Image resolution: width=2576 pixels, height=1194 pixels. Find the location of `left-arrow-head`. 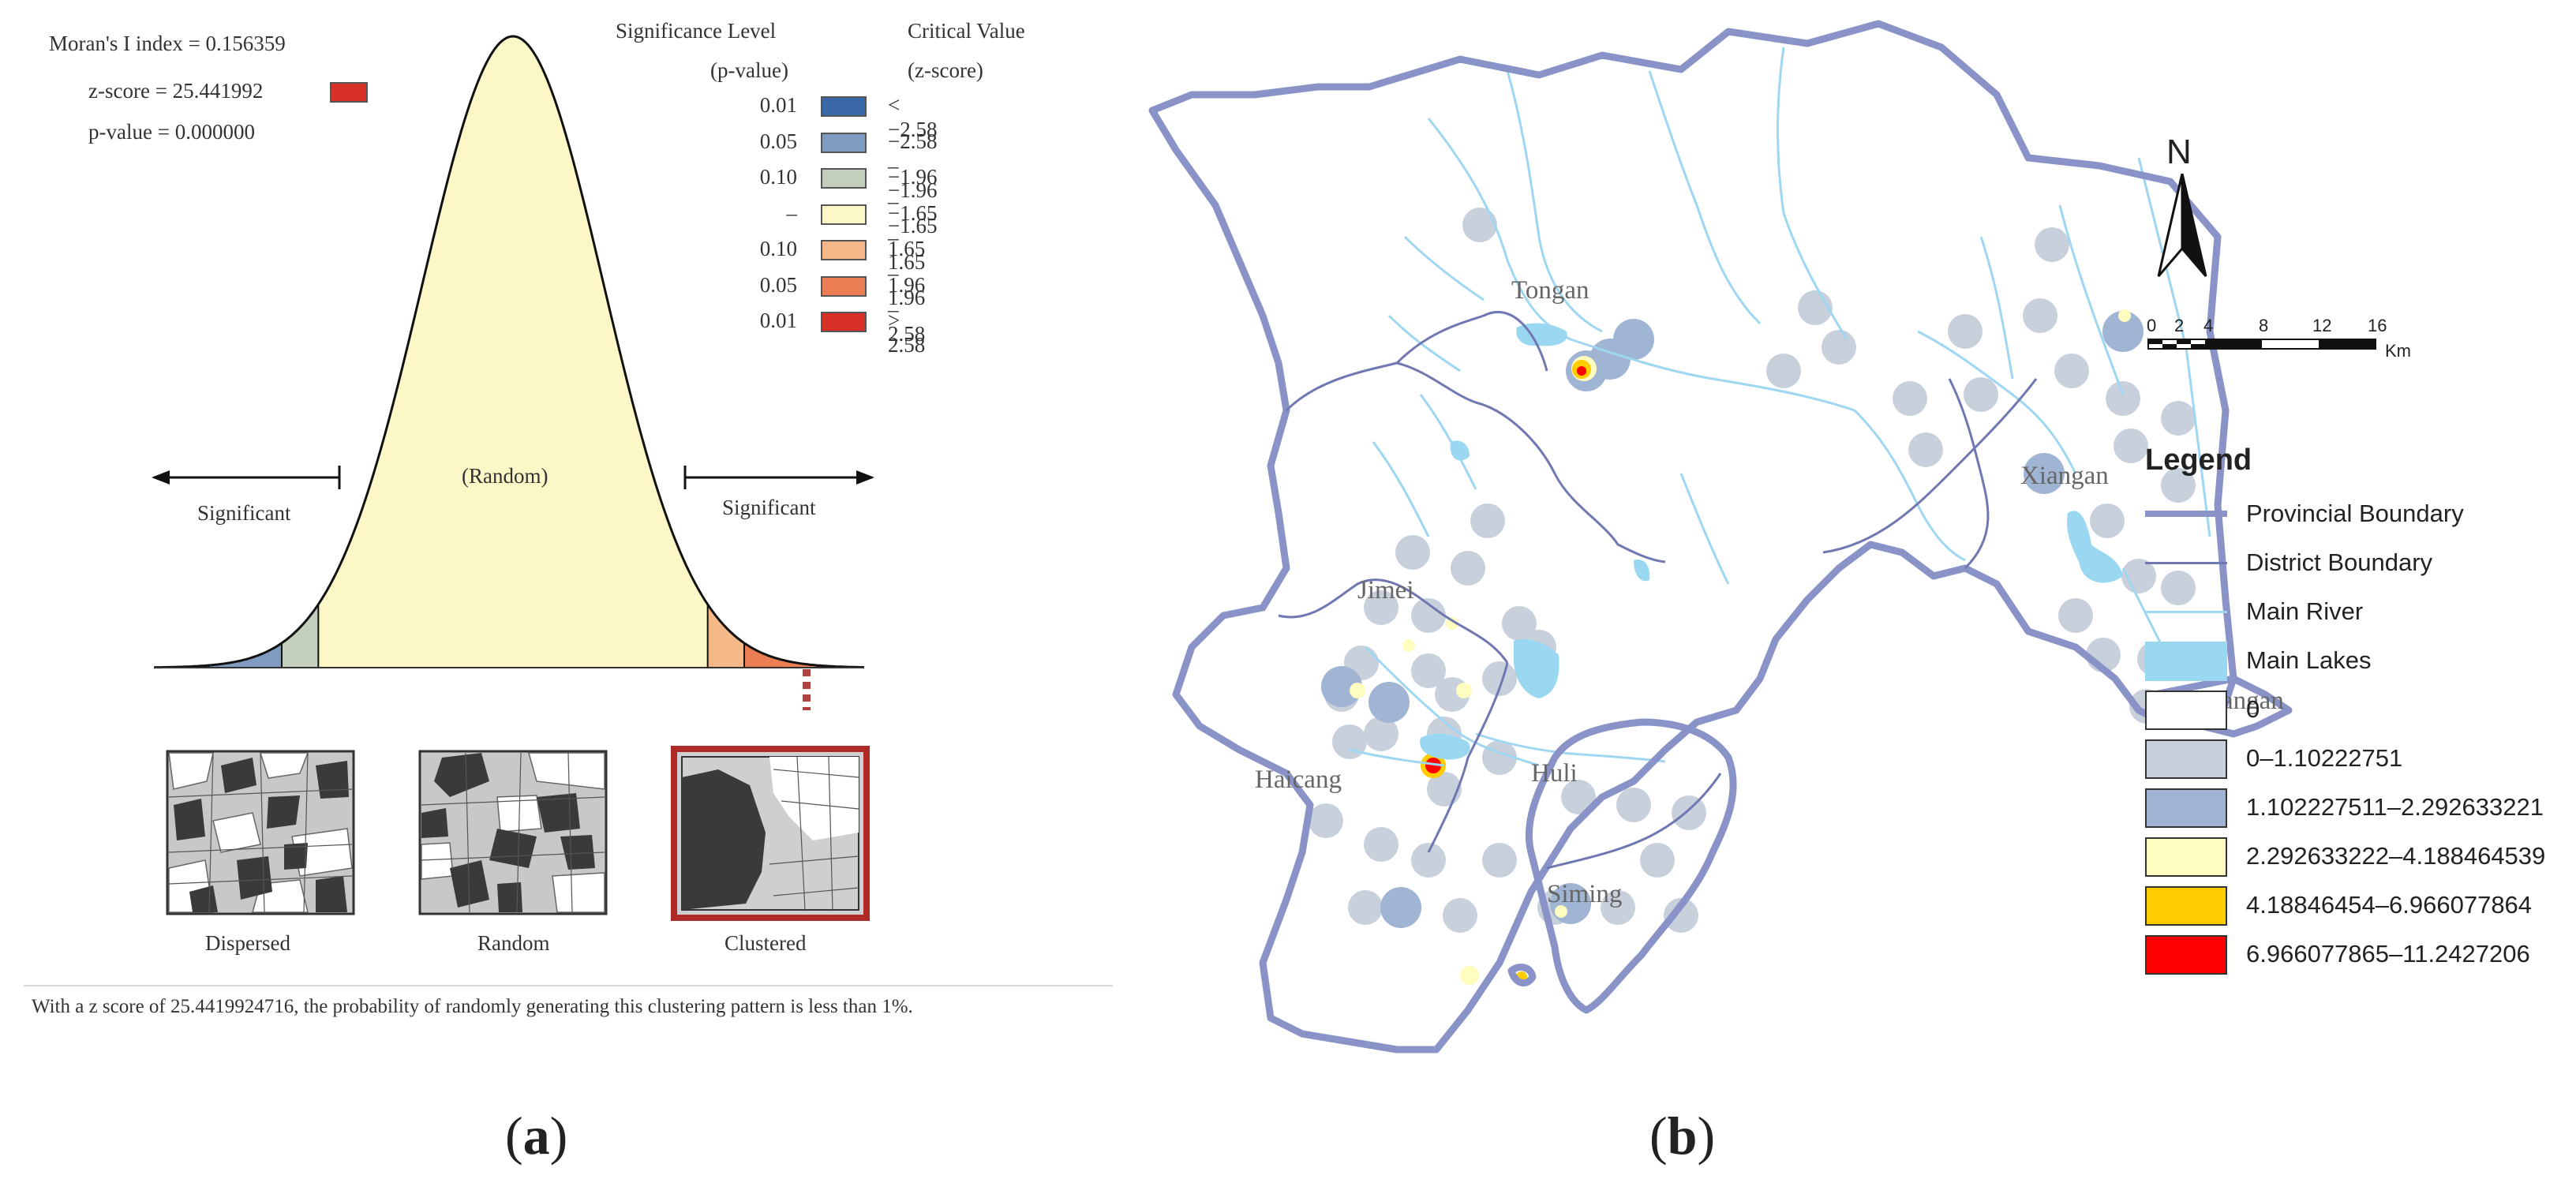

left-arrow-head is located at coordinates (161, 477).